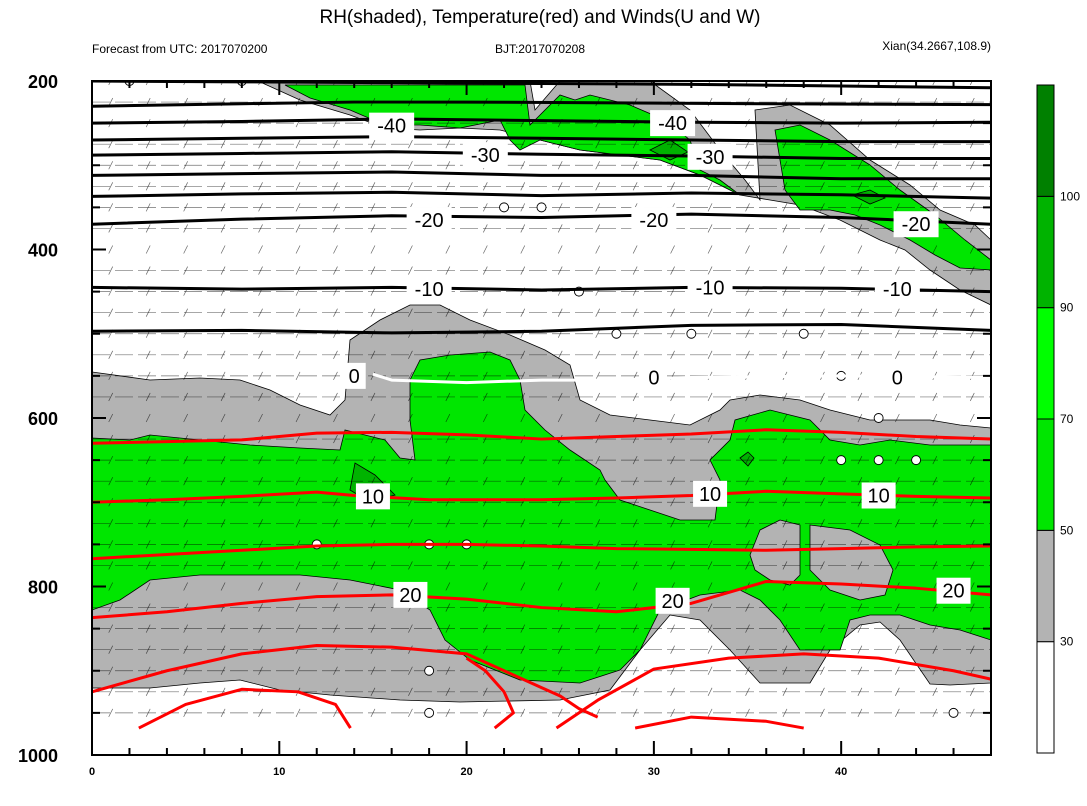 This screenshot has width=1087, height=806. What do you see at coordinates (540, 49) in the screenshot?
I see `bjt-string: BJT:2017070208` at bounding box center [540, 49].